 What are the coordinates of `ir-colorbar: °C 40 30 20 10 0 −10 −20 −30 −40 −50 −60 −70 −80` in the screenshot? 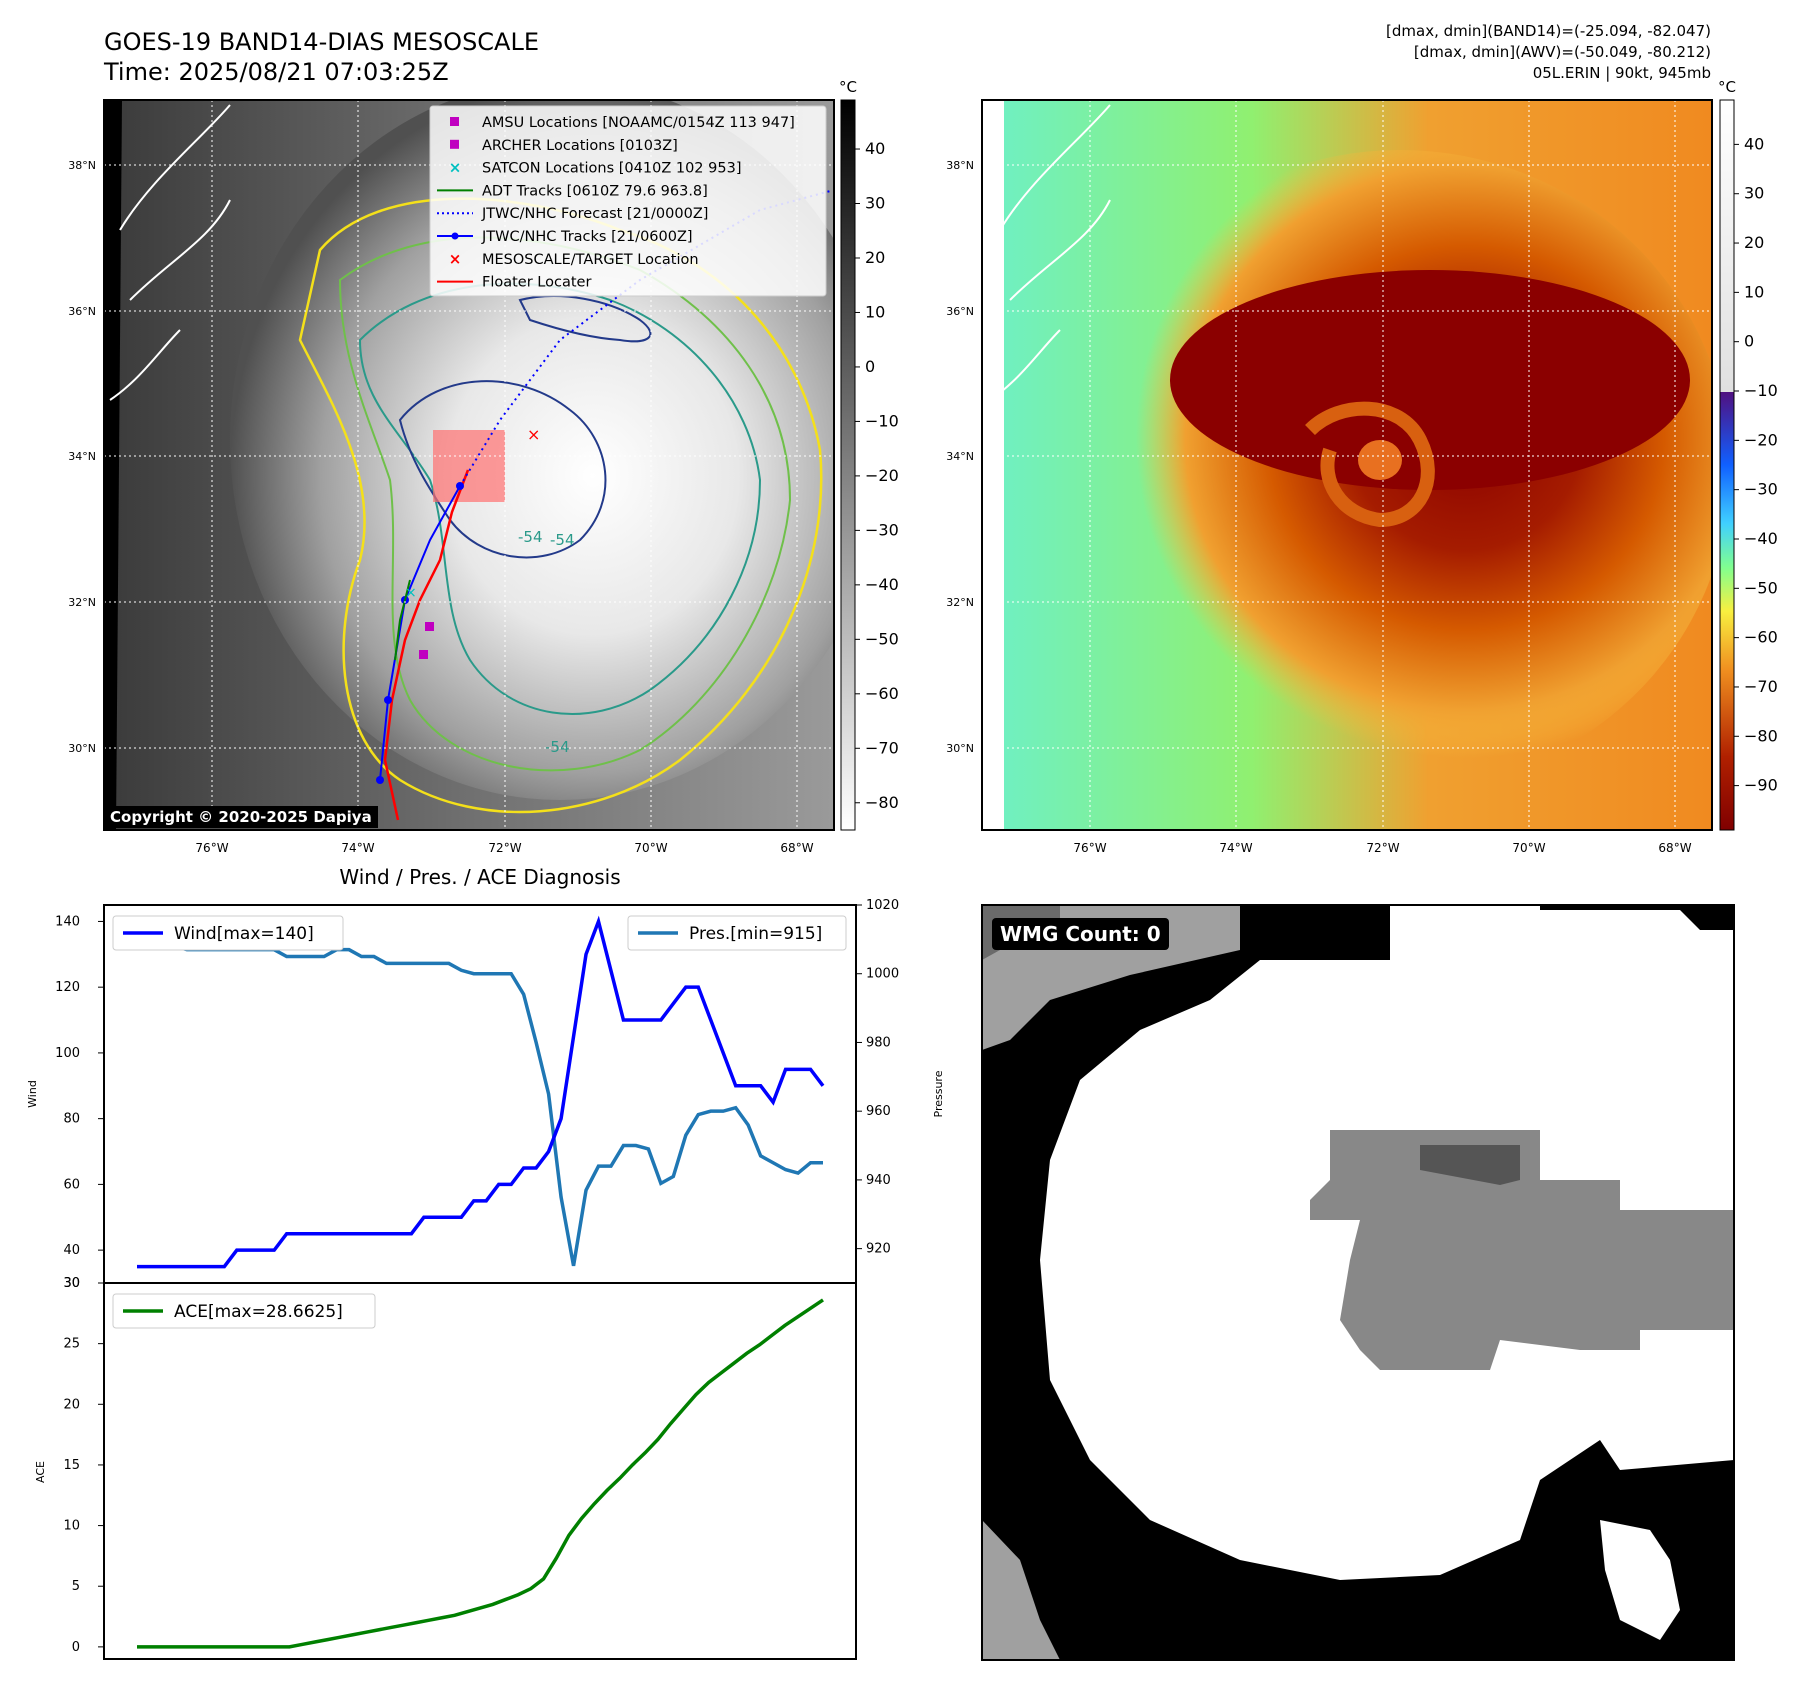 It's located at (869, 454).